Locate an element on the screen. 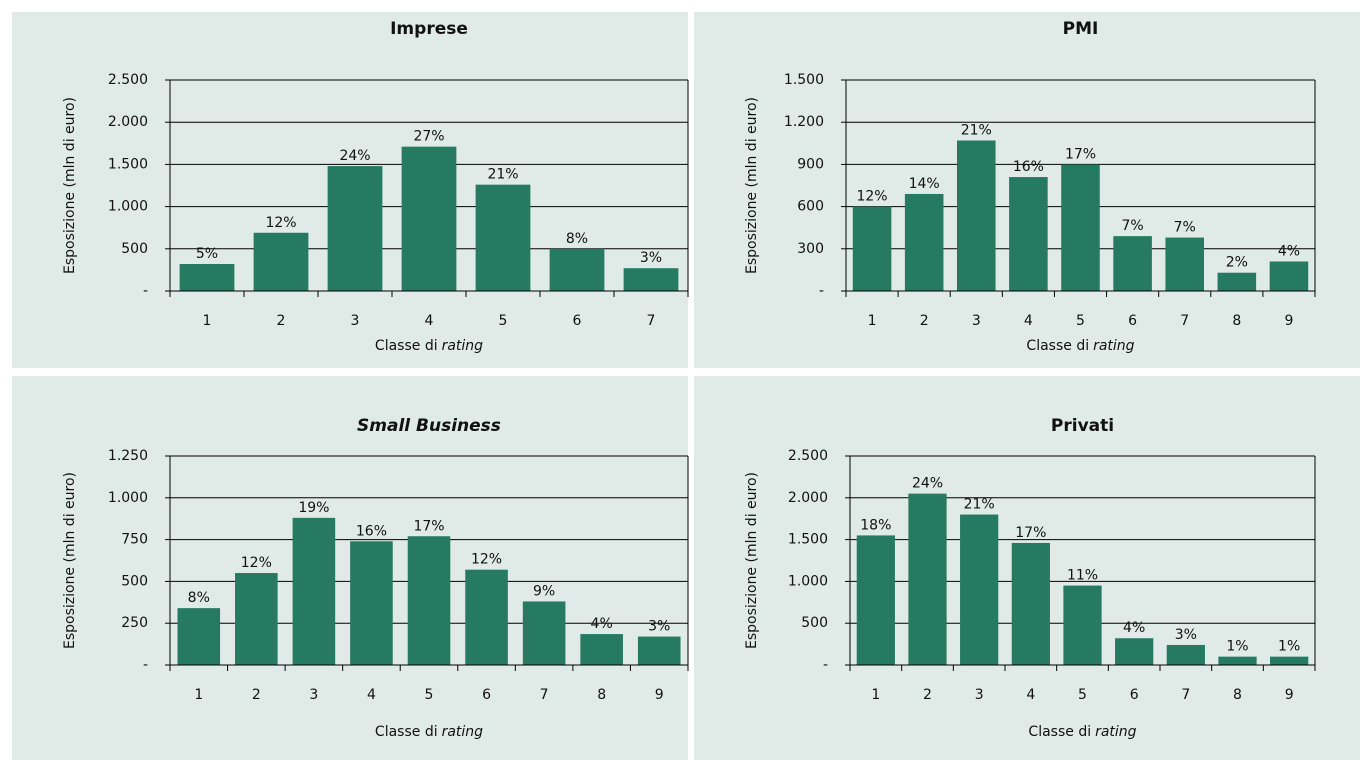  data-label: 14% is located at coordinates (924, 184).